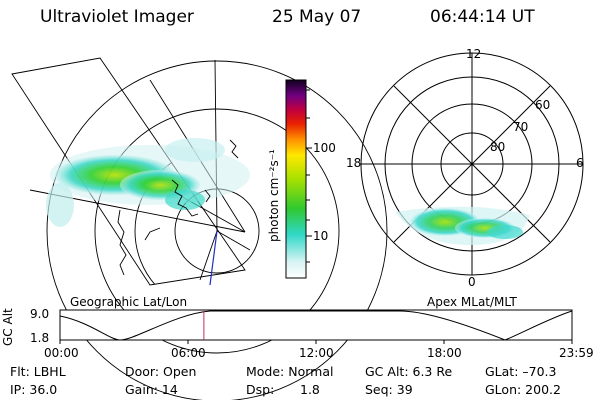 The width and height of the screenshot is (600, 400). I want to click on timeline-tick-2: 12:00, so click(316, 353).